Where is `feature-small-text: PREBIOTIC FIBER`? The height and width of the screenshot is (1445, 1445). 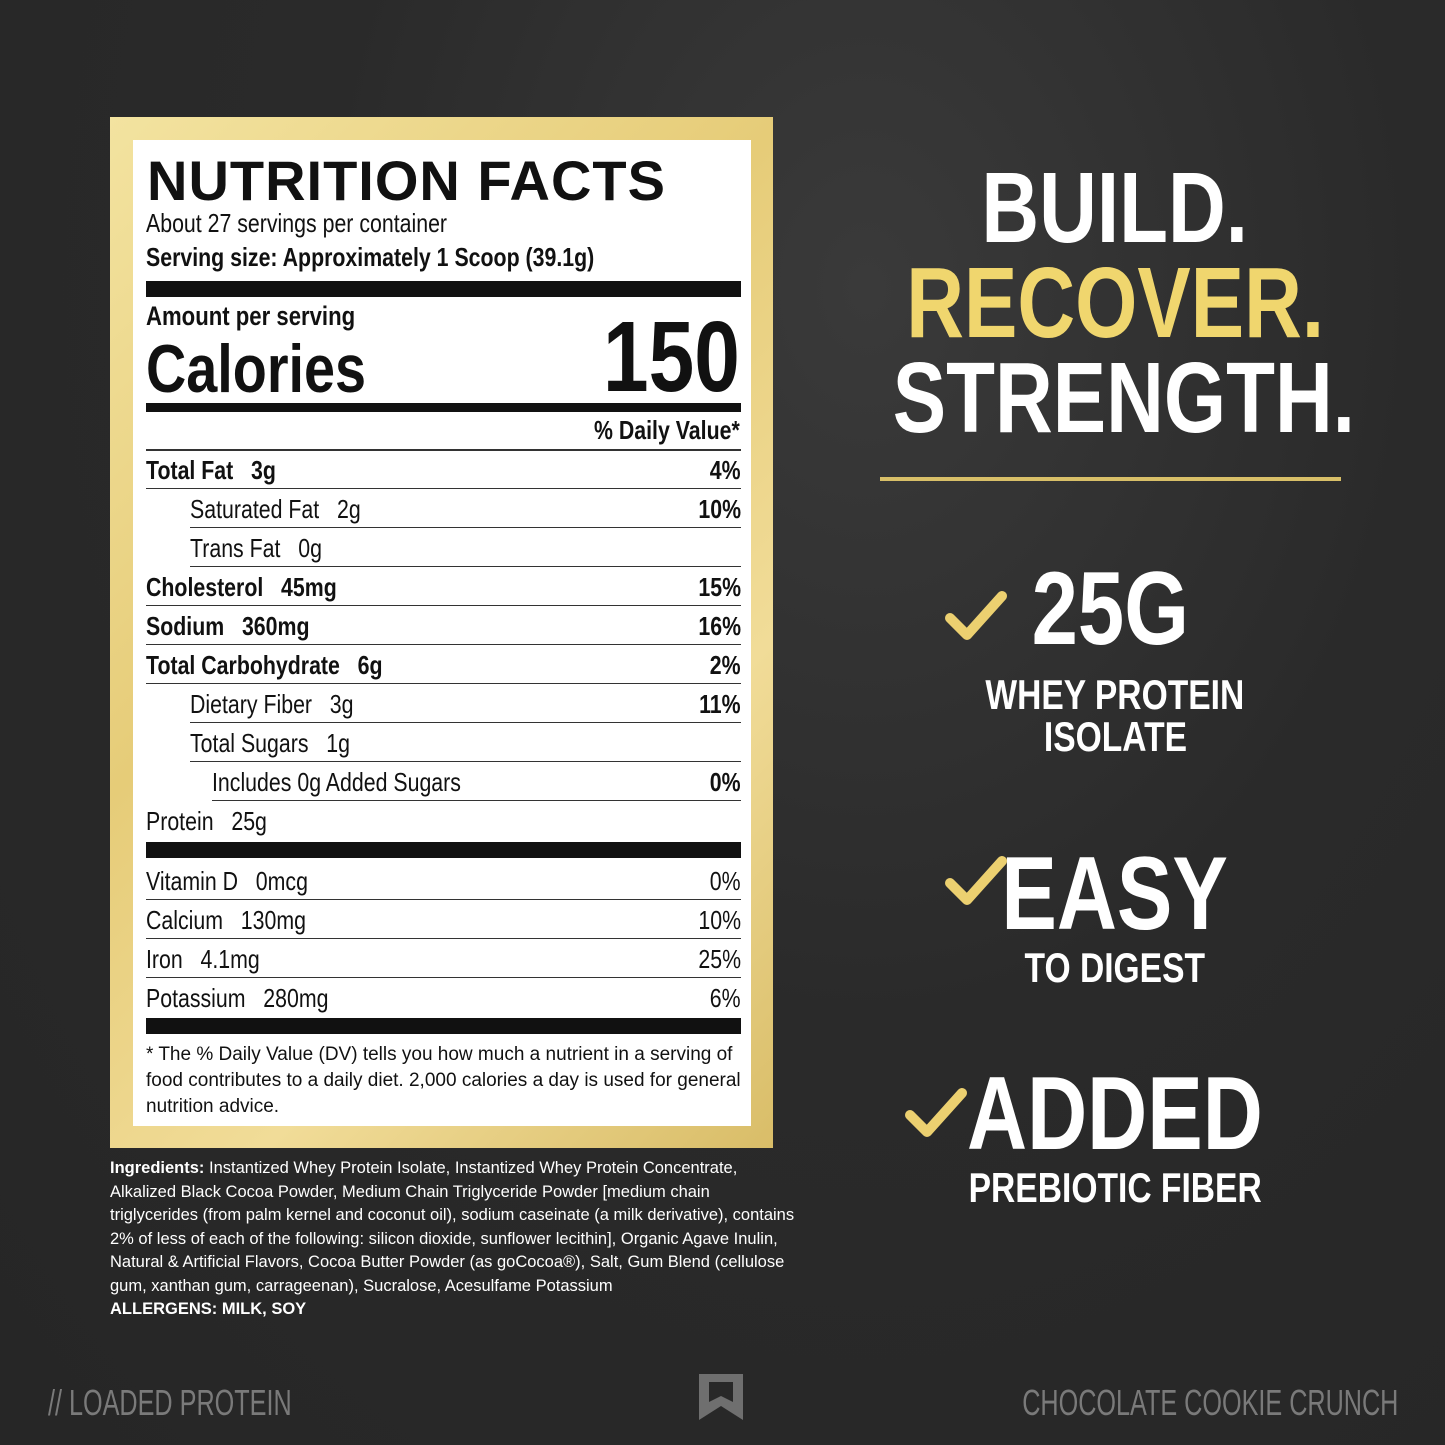 feature-small-text: PREBIOTIC FIBER is located at coordinates (1115, 1187).